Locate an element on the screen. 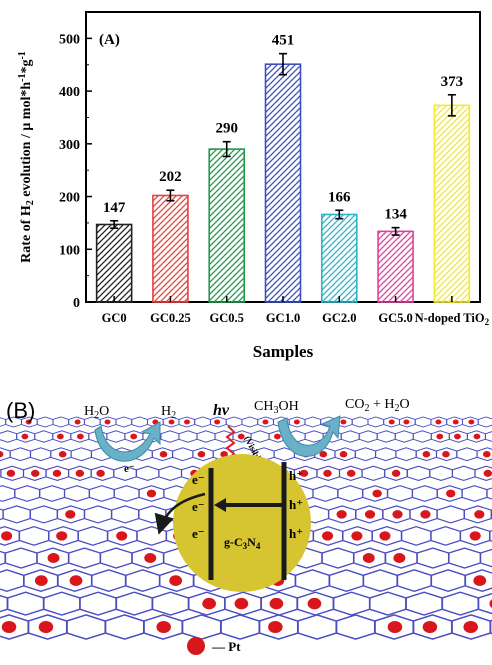 The width and height of the screenshot is (492, 665). water-reduction-arrow is located at coordinates (127, 441).